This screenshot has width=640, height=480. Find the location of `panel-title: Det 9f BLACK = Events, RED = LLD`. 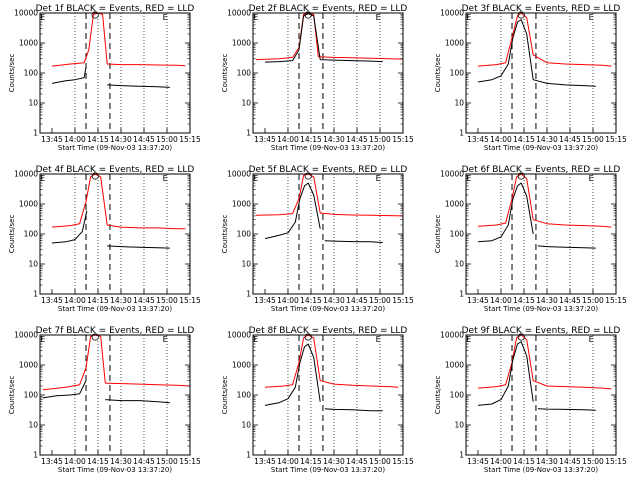

panel-title: Det 9f BLACK = Events, RED = LLD is located at coordinates (541, 331).